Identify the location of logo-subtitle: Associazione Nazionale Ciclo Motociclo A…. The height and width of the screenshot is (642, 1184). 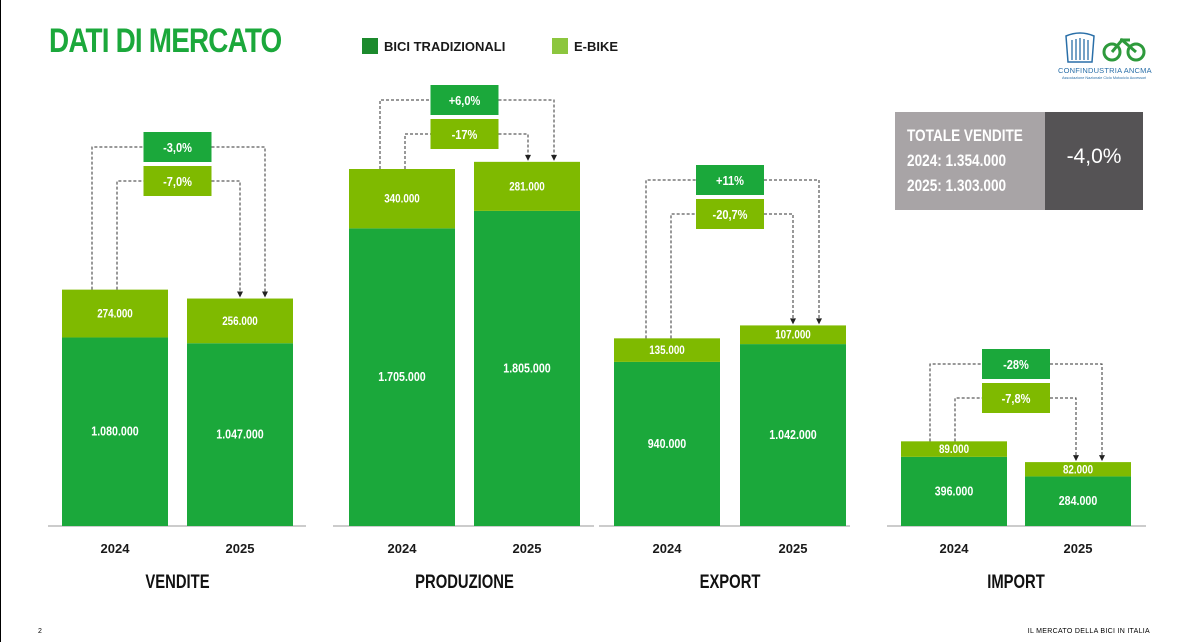
(1104, 78).